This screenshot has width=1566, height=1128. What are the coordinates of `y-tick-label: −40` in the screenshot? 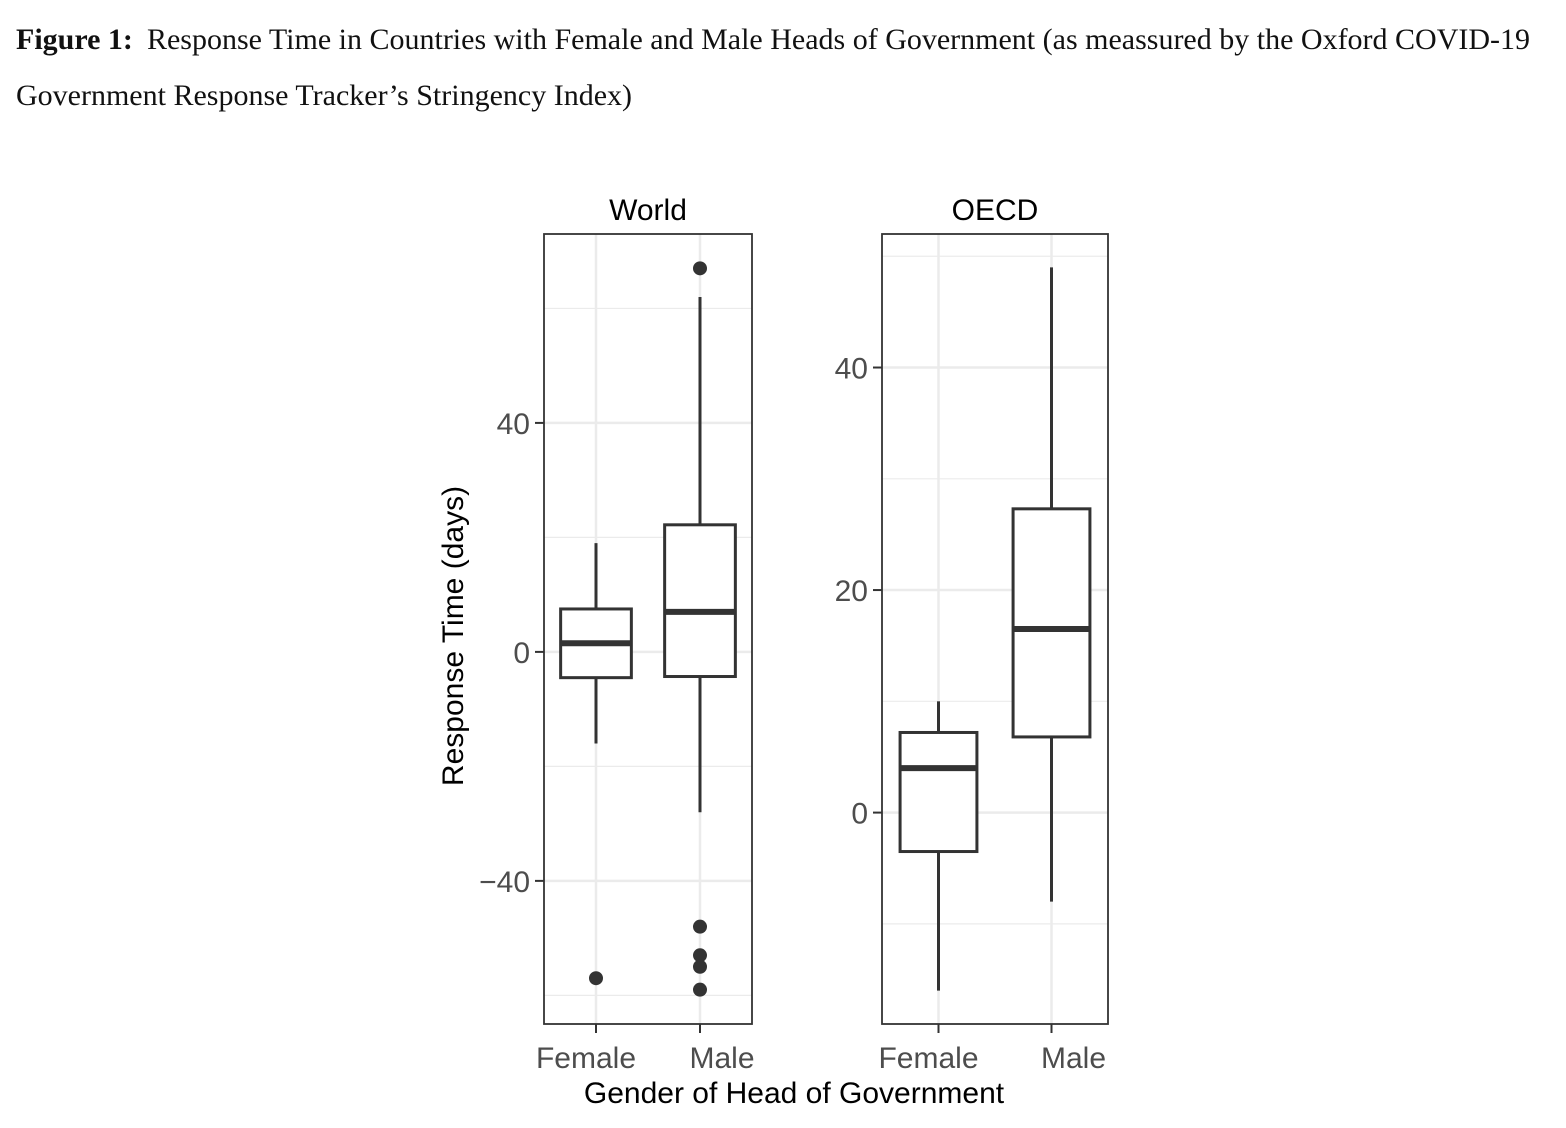 It's located at (504, 882).